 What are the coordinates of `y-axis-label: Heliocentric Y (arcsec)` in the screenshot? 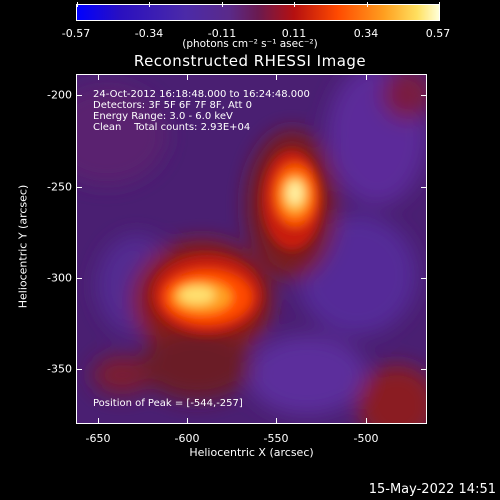 It's located at (23, 246).